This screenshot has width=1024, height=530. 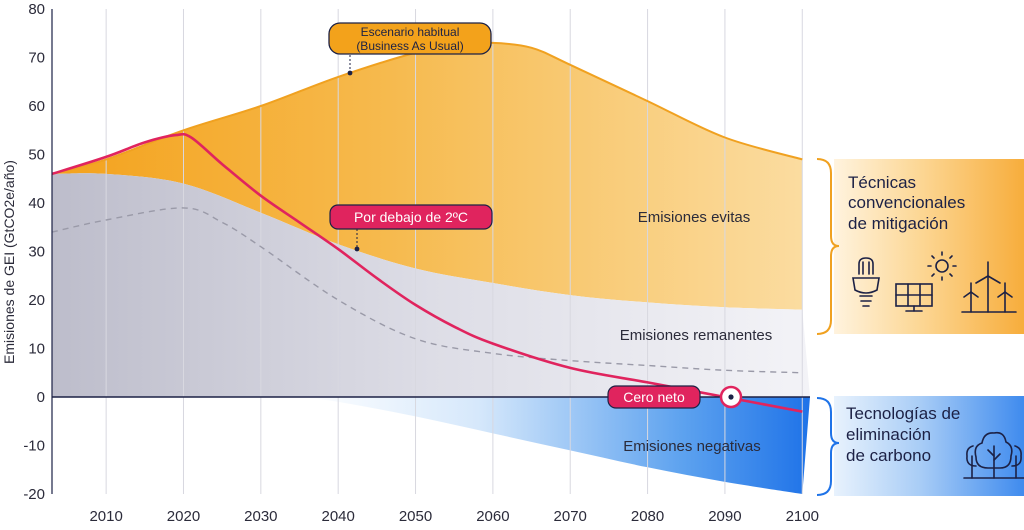 I want to click on below-2c-callout-text: Por debajo de 2ºC, so click(x=411, y=217).